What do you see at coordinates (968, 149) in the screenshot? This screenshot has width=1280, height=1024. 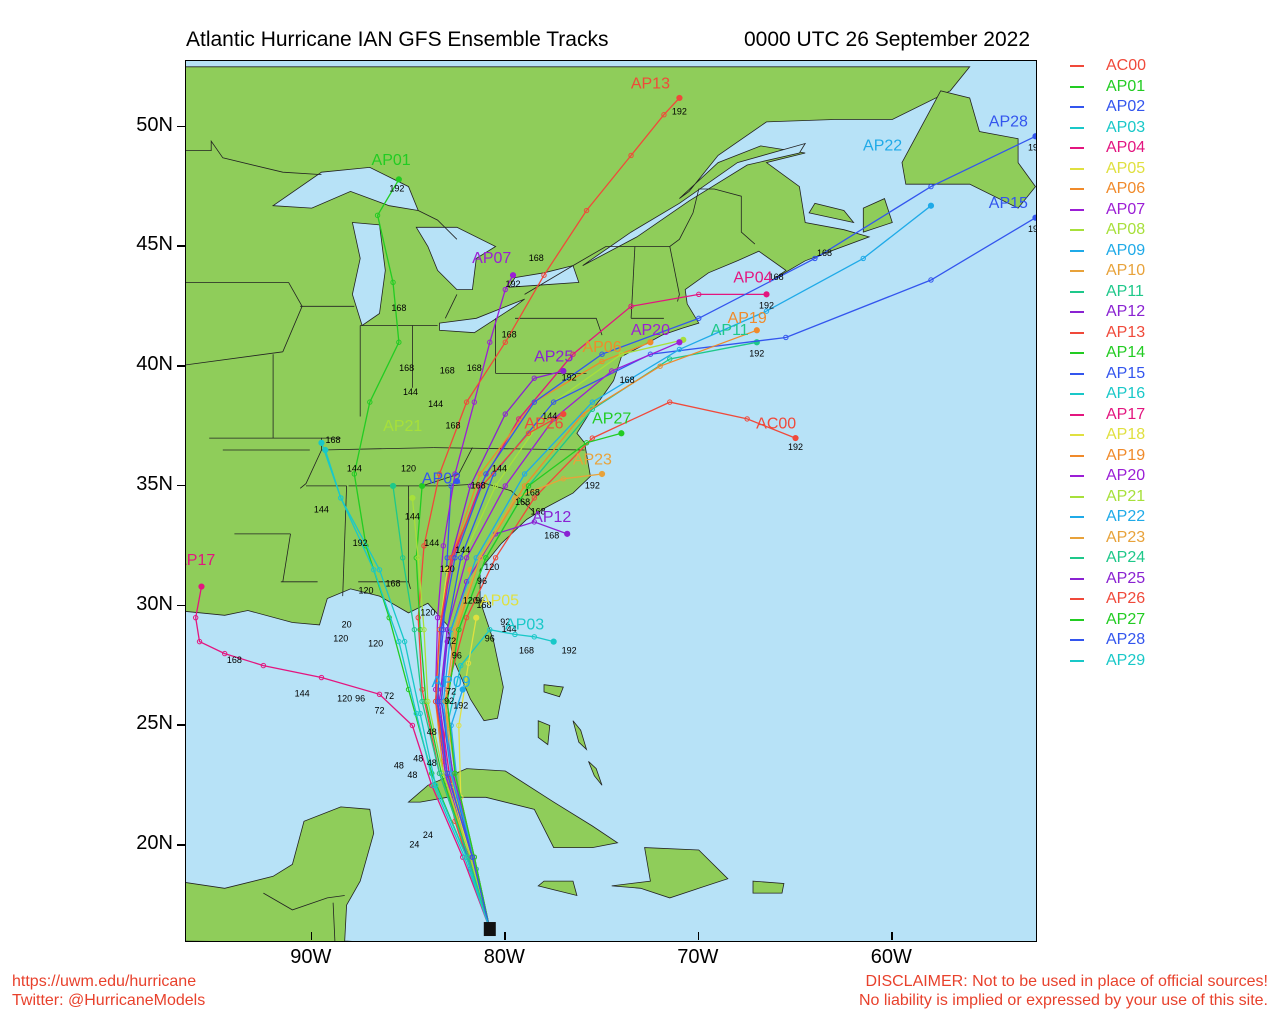 I see `newfoundland` at bounding box center [968, 149].